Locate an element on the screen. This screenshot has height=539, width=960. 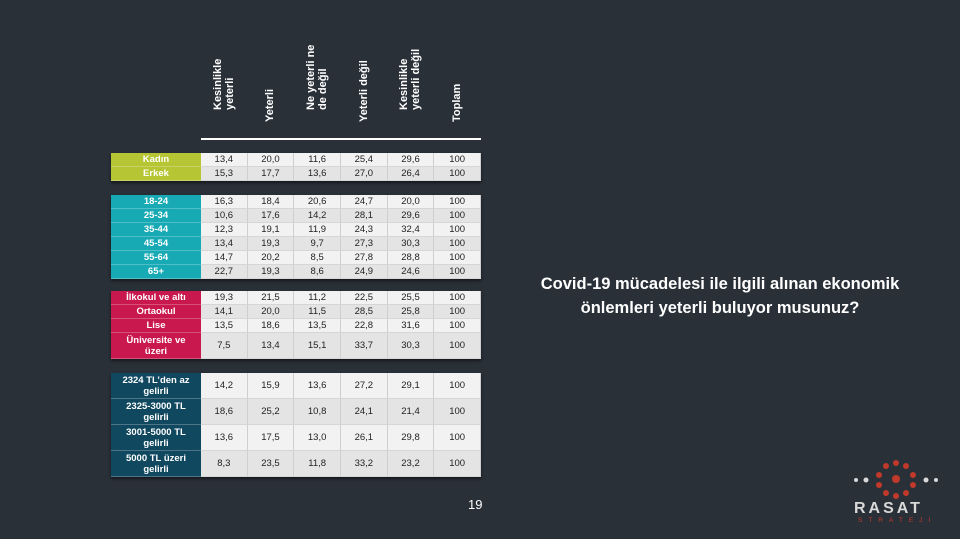
table-cell: 24,7 is located at coordinates (364, 202).